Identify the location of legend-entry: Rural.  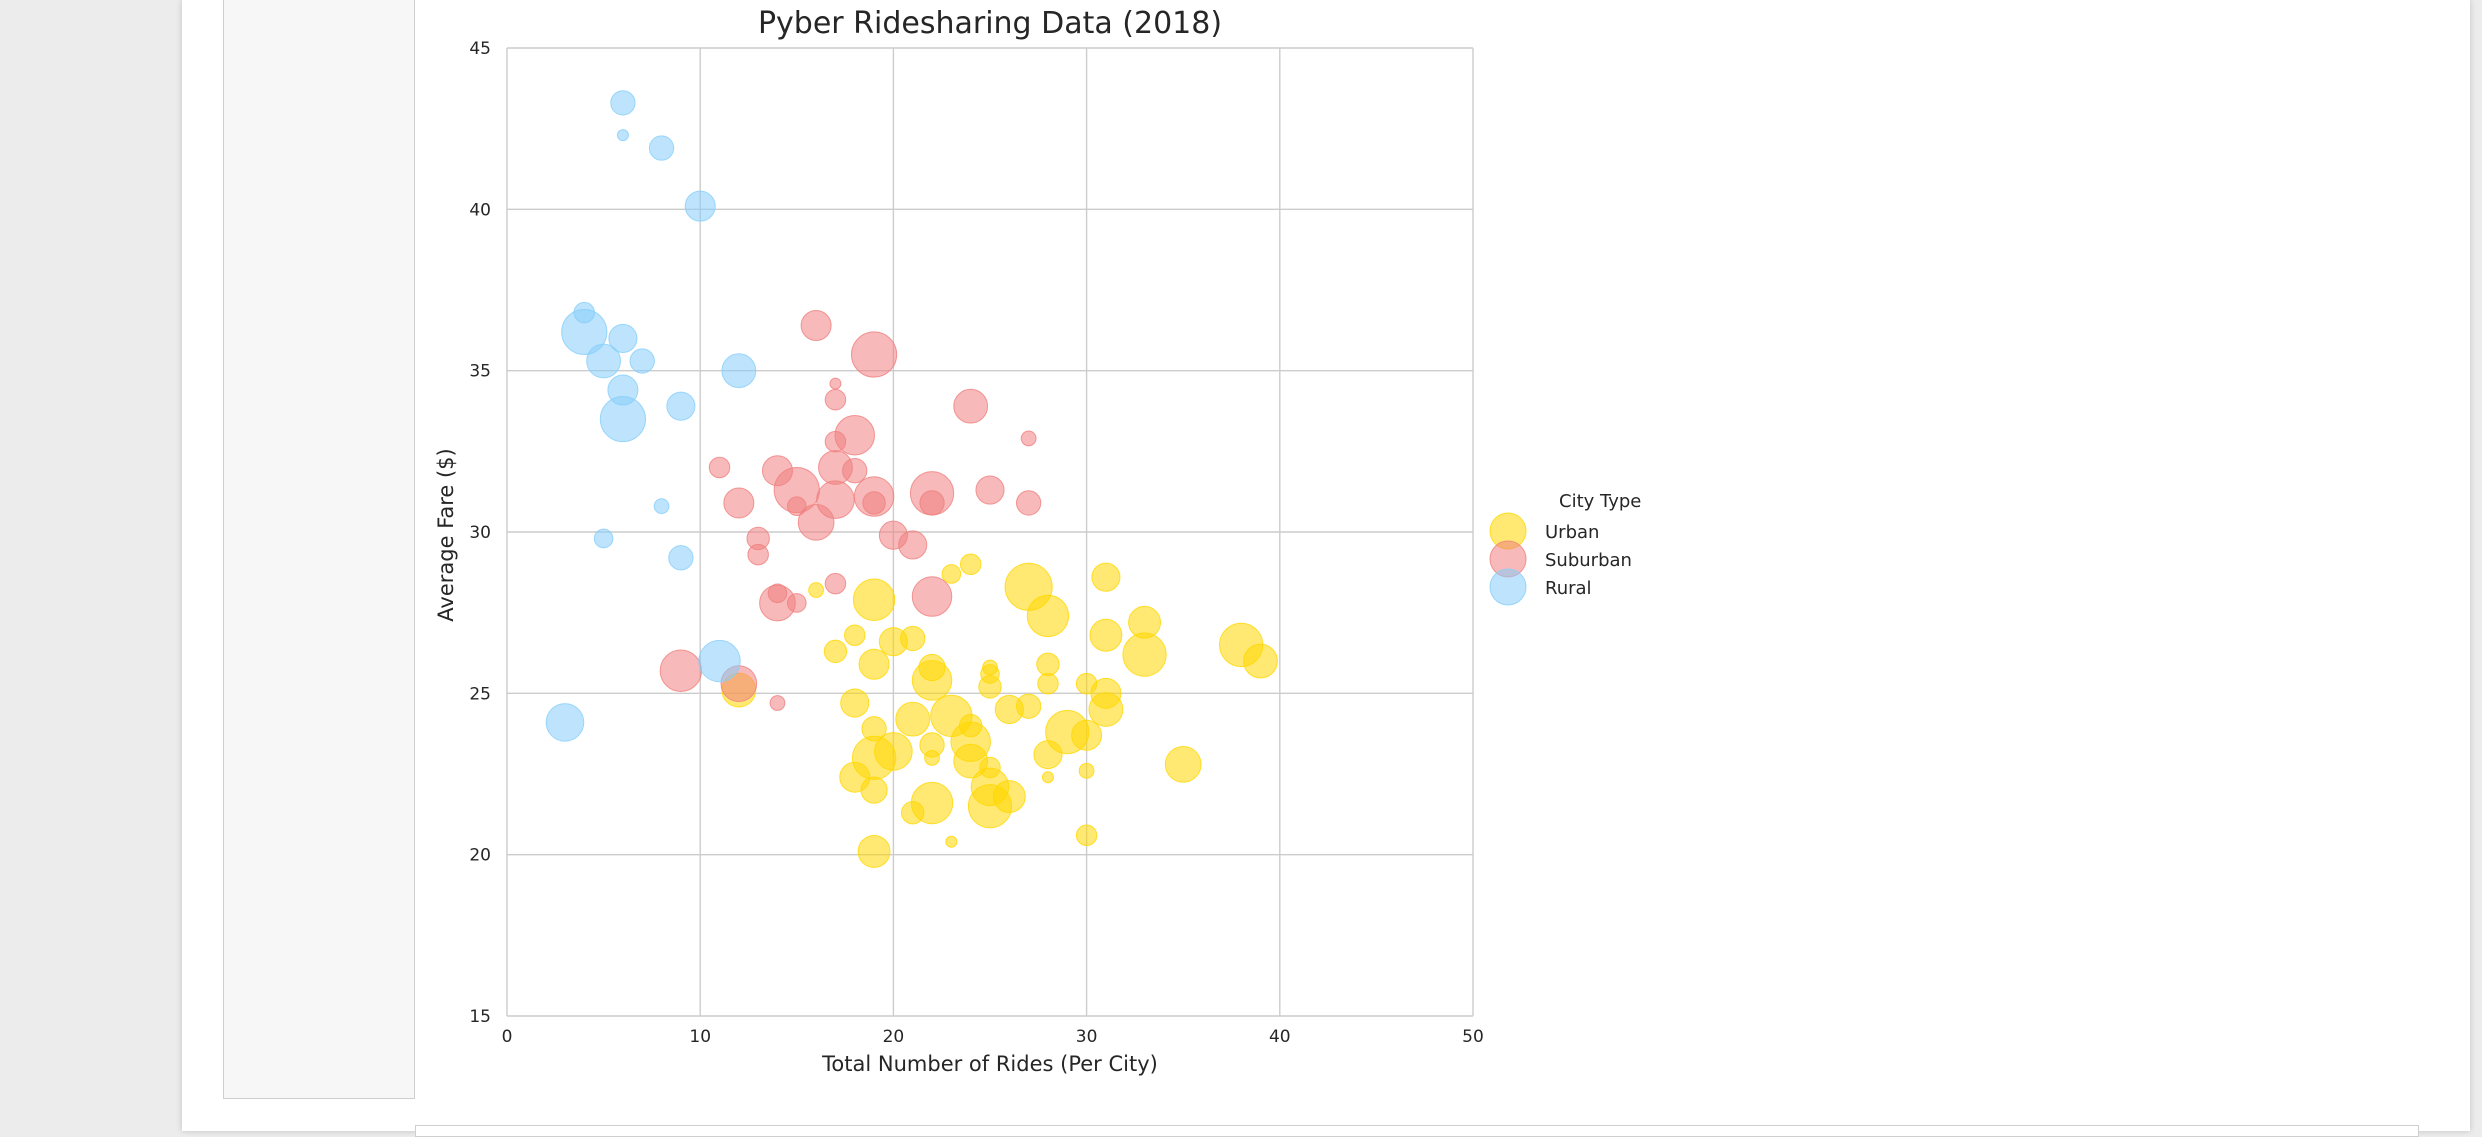
(1568, 588).